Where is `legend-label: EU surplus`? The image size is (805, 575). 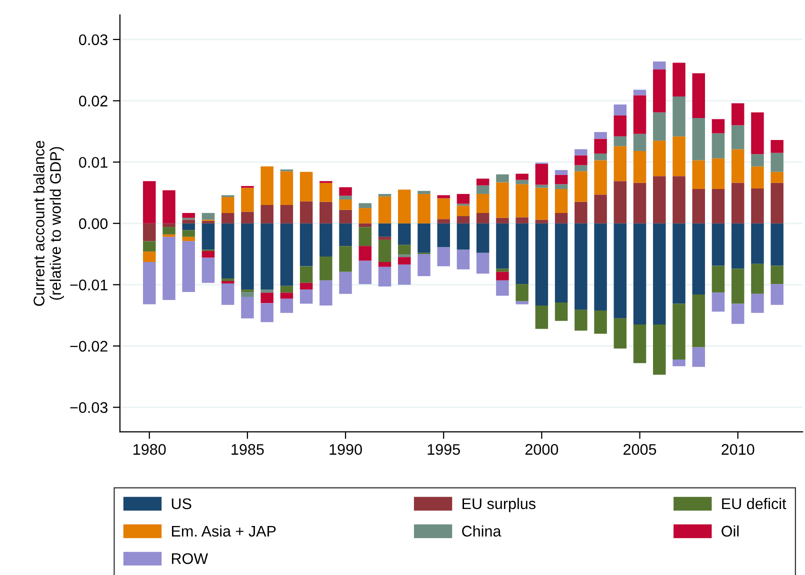
legend-label: EU surplus is located at coordinates (499, 505).